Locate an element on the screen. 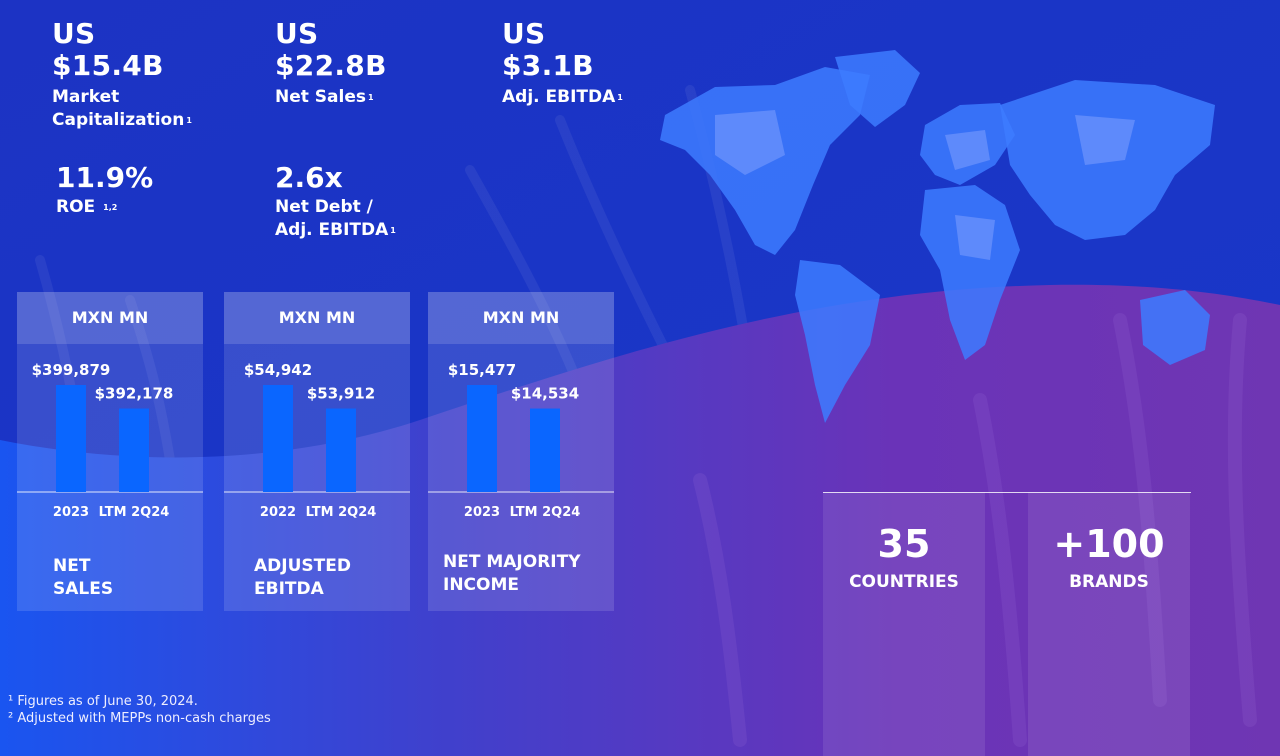  kpi-value: 2.6x is located at coordinates (309, 177).